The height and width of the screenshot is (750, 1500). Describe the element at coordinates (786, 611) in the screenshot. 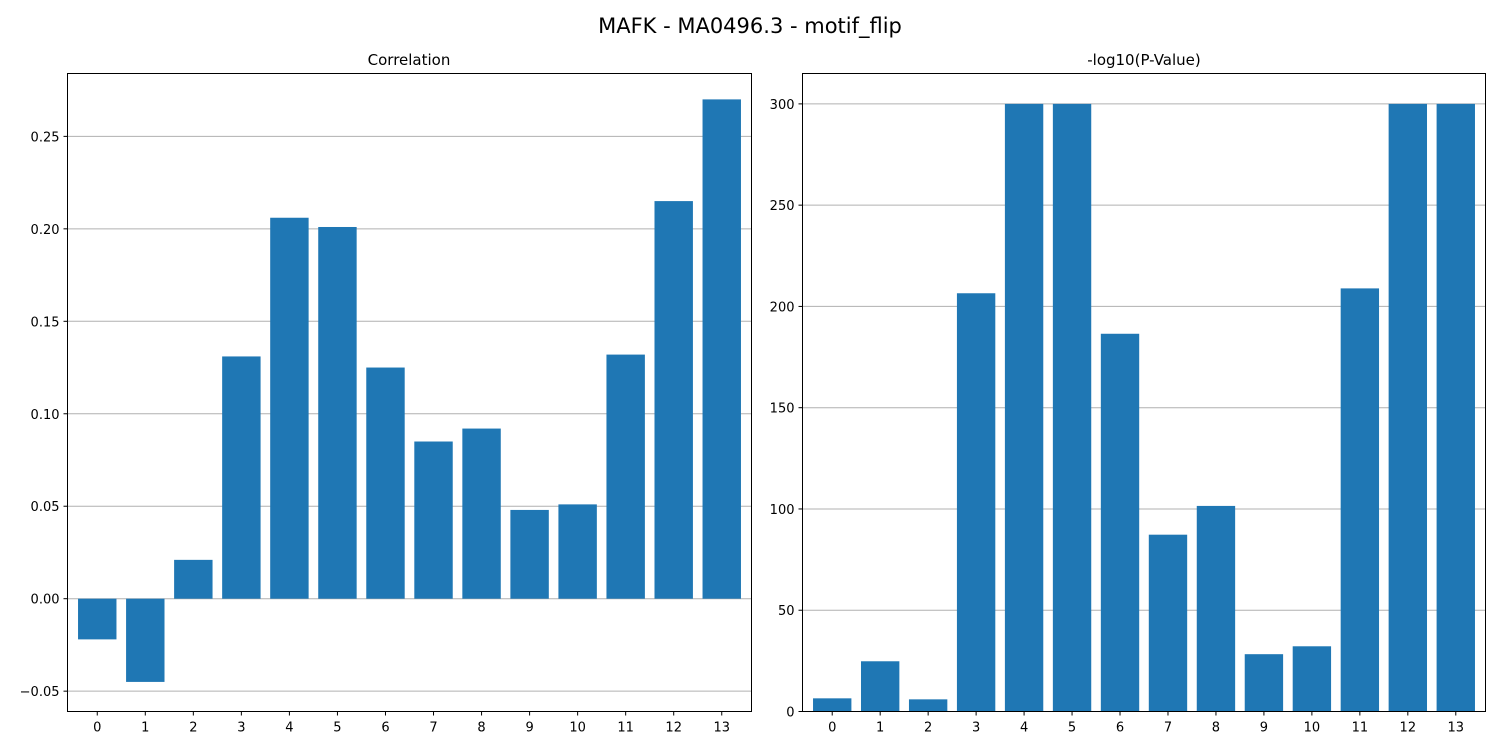

I see `y-tick-label: 50` at that location.